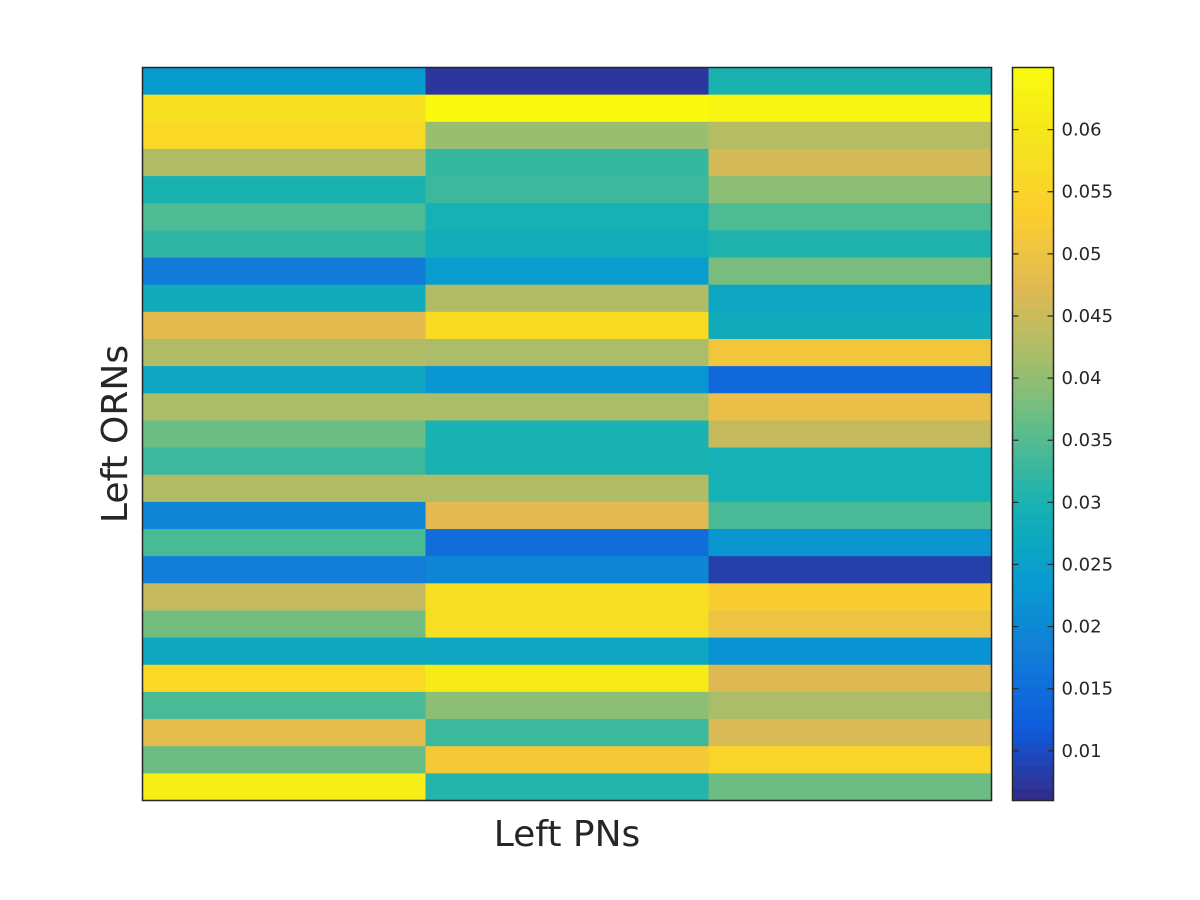  What do you see at coordinates (1082, 254) in the screenshot?
I see `colorbar-tick-label: 0.05` at bounding box center [1082, 254].